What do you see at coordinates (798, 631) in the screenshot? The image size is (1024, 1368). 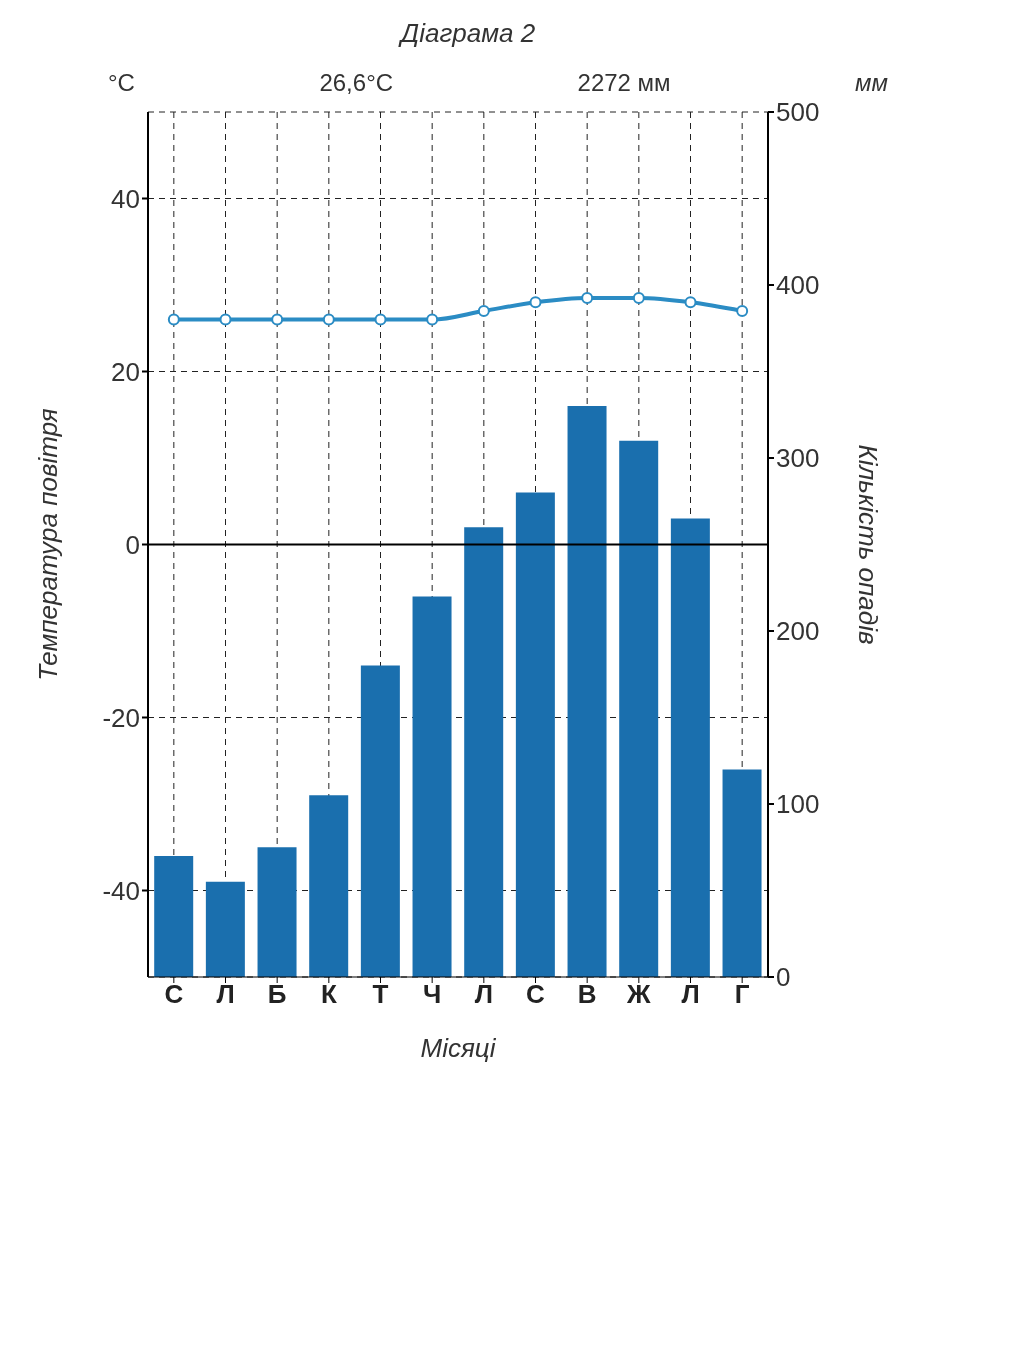 I see `y2-tick-label: 200` at bounding box center [798, 631].